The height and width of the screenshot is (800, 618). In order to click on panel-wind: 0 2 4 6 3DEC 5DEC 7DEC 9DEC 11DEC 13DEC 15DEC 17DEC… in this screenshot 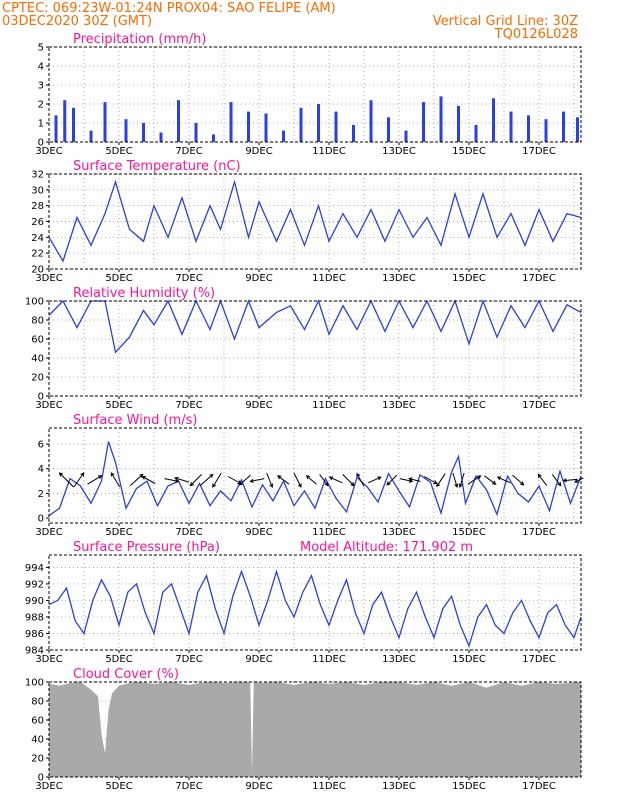, I will do `click(309, 475)`.